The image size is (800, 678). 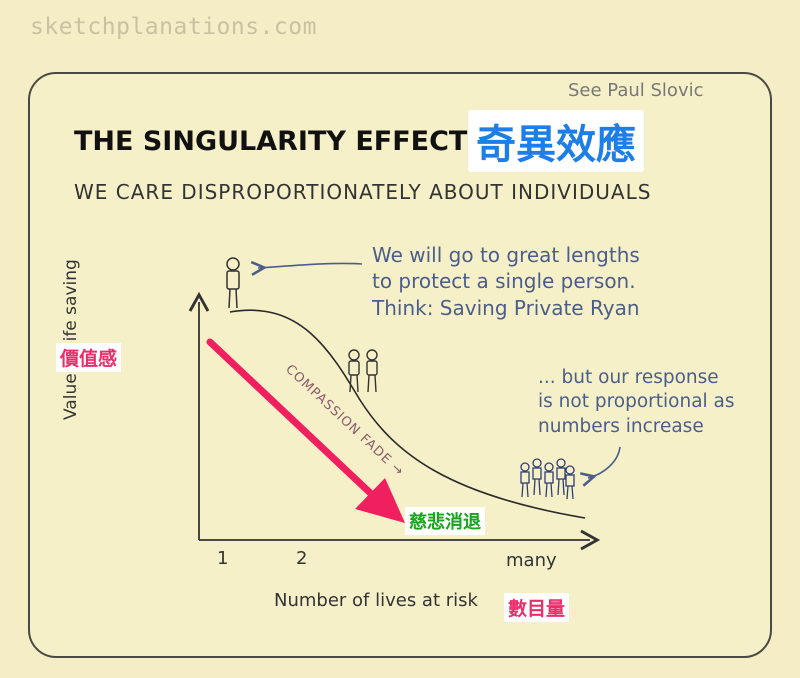 I want to click on title-english: THE SINGULARITY EFFECT, so click(x=271, y=141).